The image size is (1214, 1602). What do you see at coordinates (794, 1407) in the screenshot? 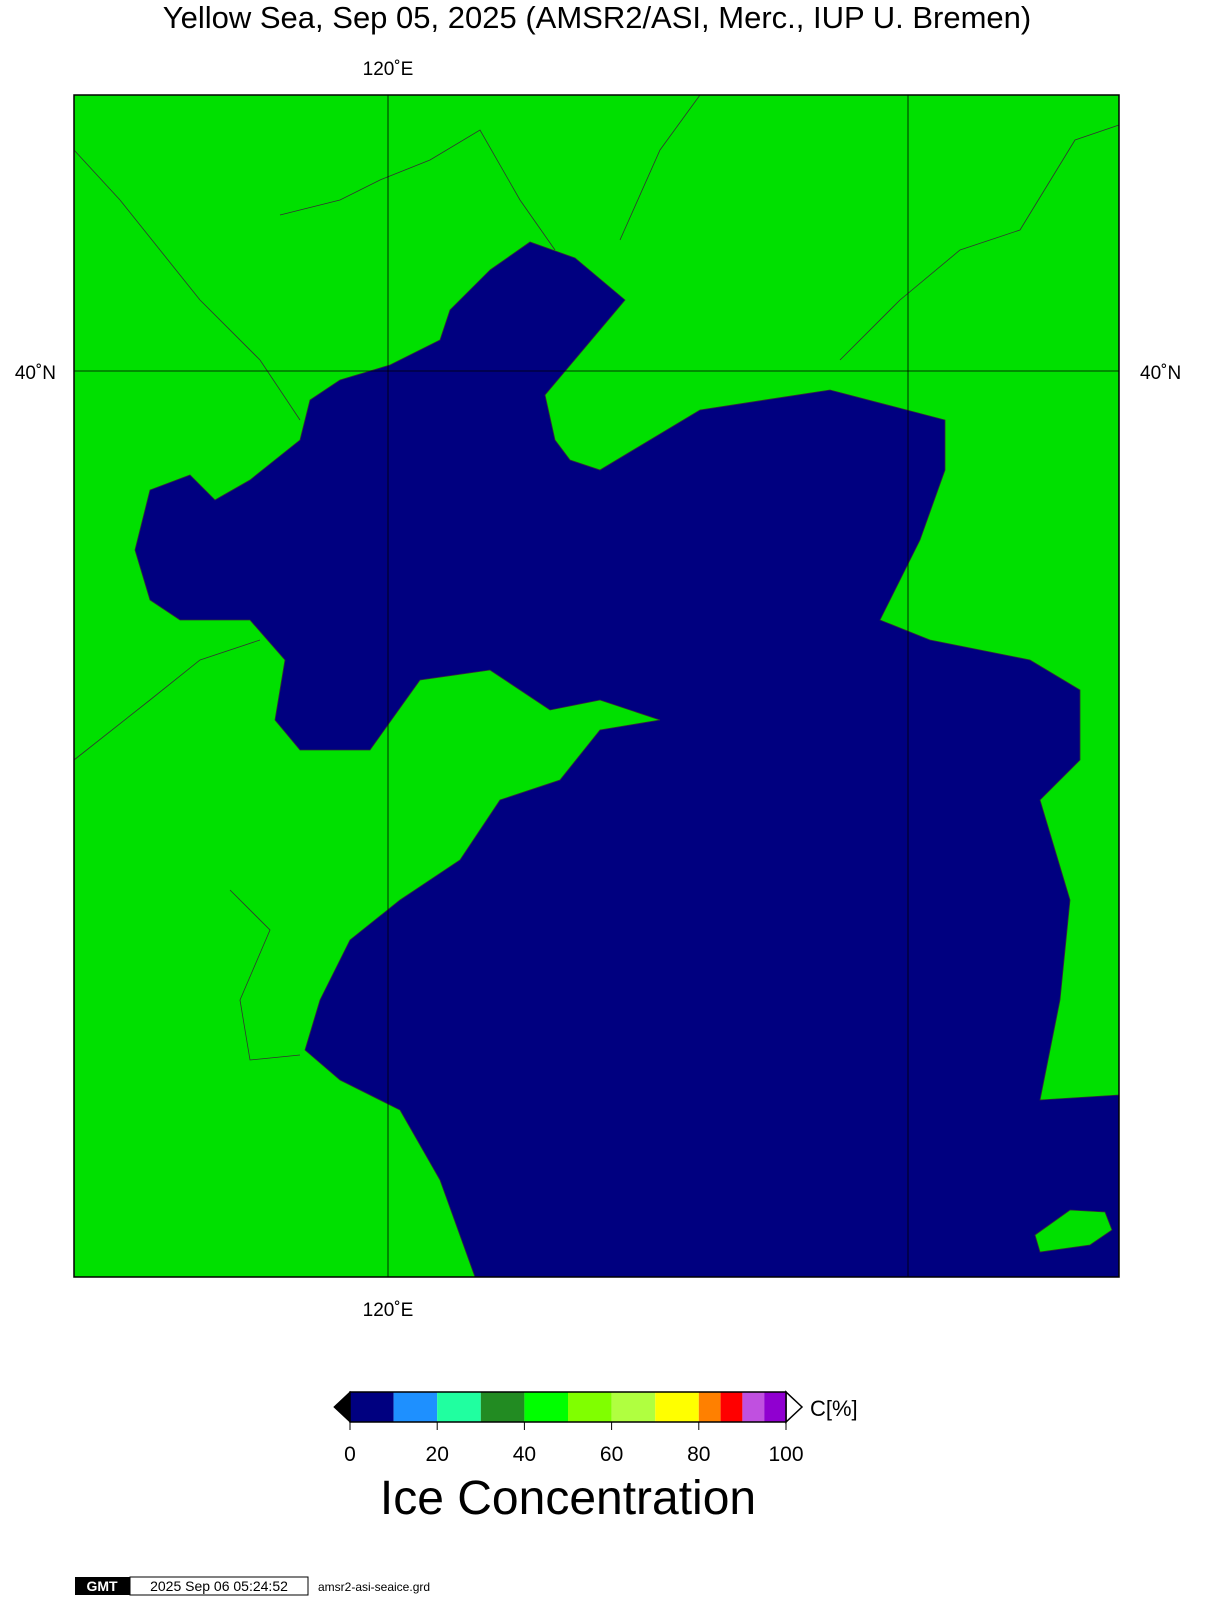
I see `over-triangle` at bounding box center [794, 1407].